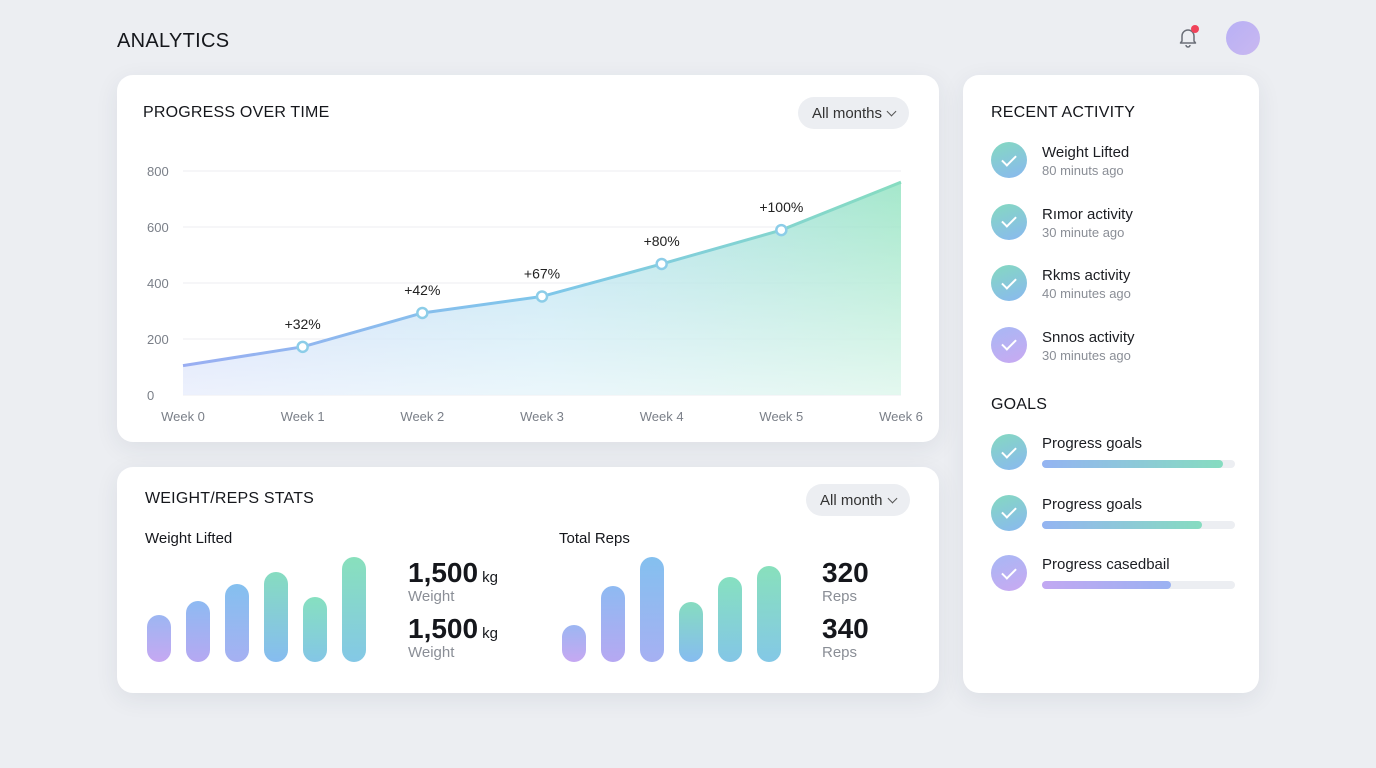  I want to click on reps-label: Total Reps, so click(594, 538).